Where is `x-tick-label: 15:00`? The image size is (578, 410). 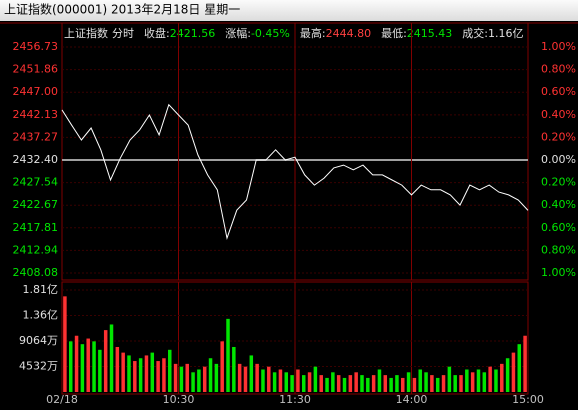 x-tick-label: 15:00 is located at coordinates (528, 399).